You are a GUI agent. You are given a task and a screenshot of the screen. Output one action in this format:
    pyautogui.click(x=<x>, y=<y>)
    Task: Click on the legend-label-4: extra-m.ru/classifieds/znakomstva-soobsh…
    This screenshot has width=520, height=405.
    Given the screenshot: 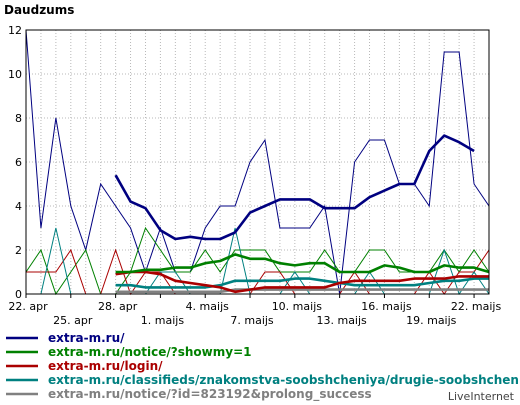 What is the action you would take?
    pyautogui.click(x=284, y=380)
    